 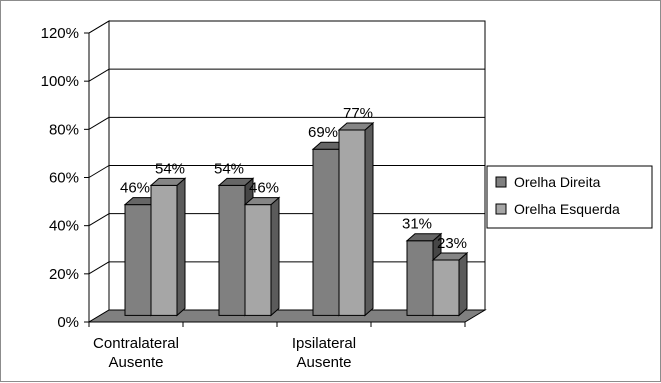 I want to click on x-category-label: Ipsilateral, so click(x=324, y=343).